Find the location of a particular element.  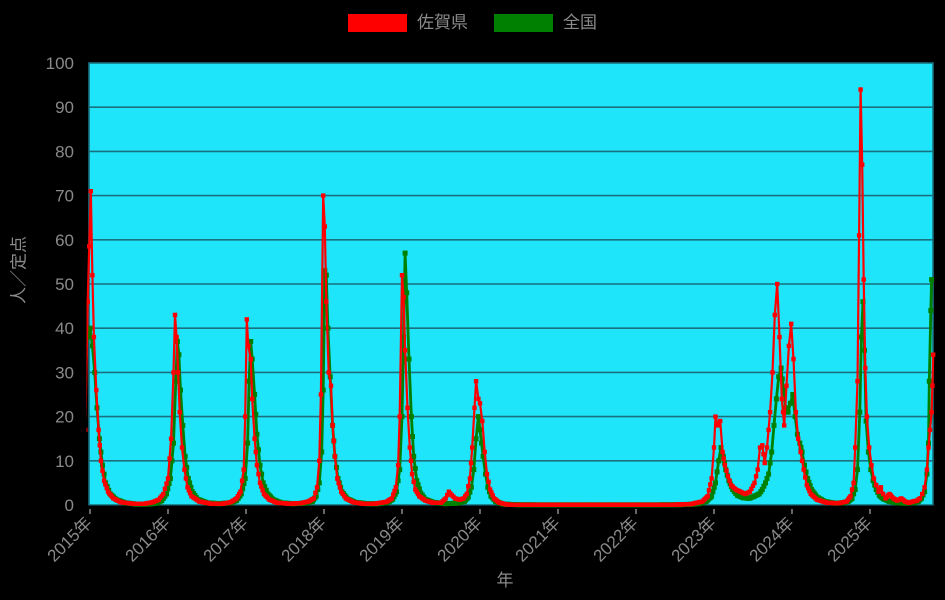

x-tick-label: 2021年 is located at coordinates (538, 539).